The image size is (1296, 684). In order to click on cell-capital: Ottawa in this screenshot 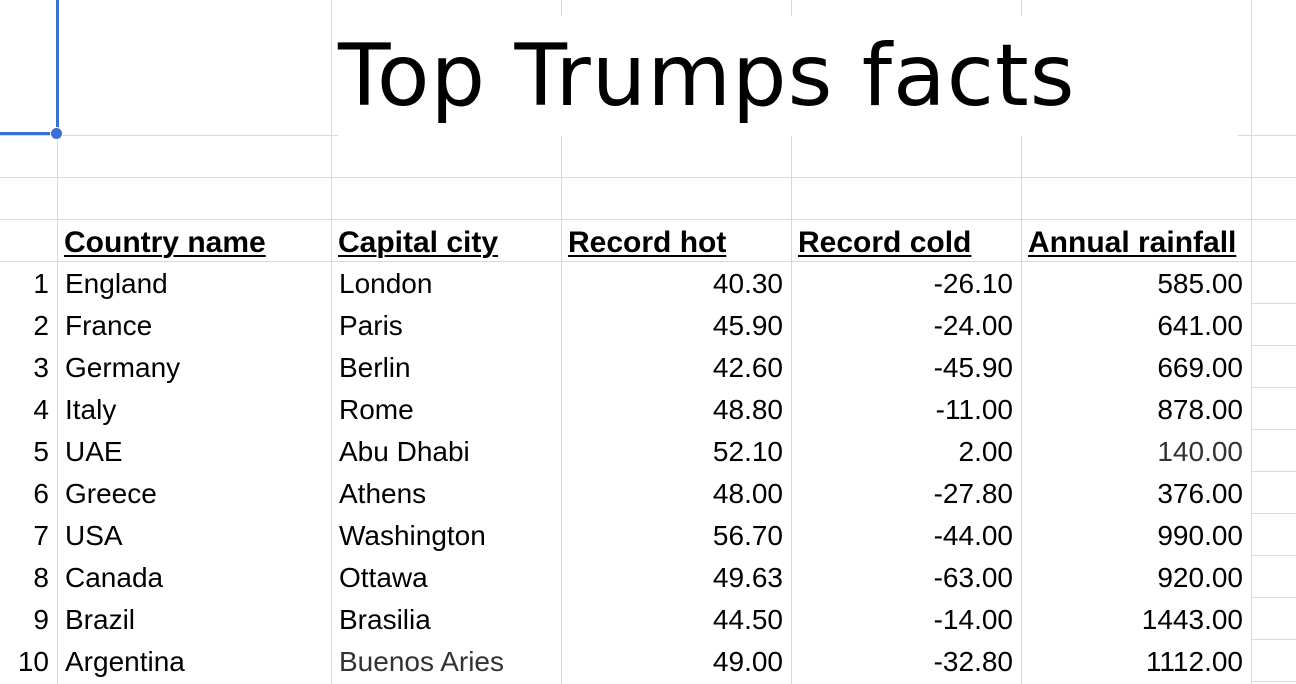, I will do `click(446, 578)`.